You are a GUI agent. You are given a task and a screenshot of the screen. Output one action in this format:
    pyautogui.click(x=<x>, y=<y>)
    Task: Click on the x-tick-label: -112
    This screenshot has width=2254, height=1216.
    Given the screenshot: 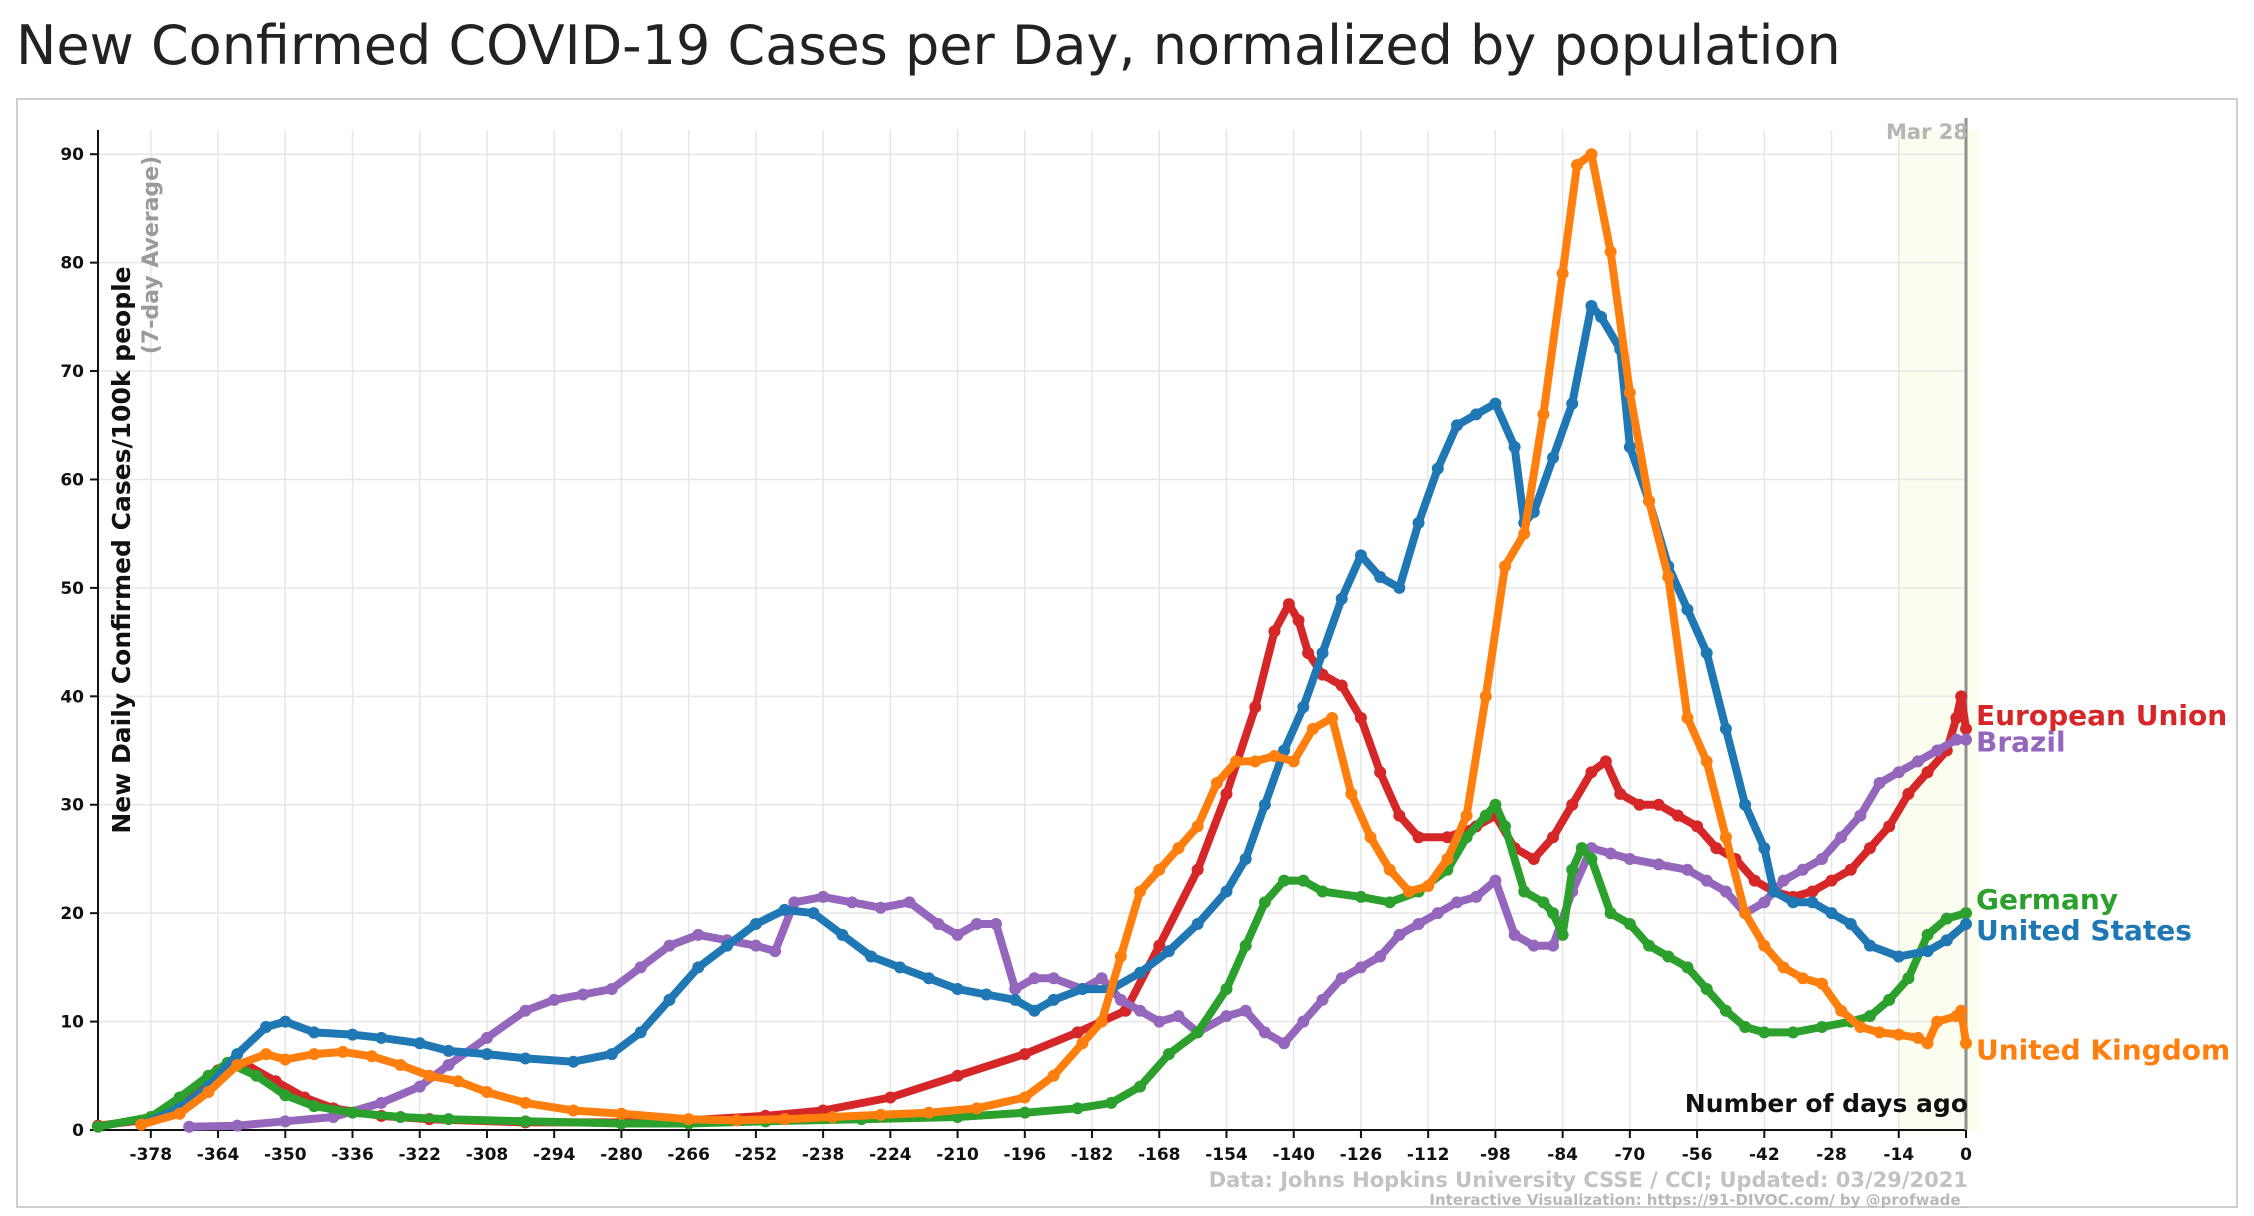 What is the action you would take?
    pyautogui.click(x=1428, y=1155)
    